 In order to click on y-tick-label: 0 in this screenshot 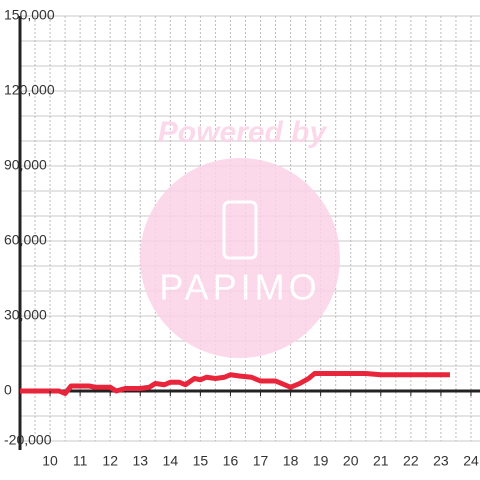, I will do `click(8, 390)`.